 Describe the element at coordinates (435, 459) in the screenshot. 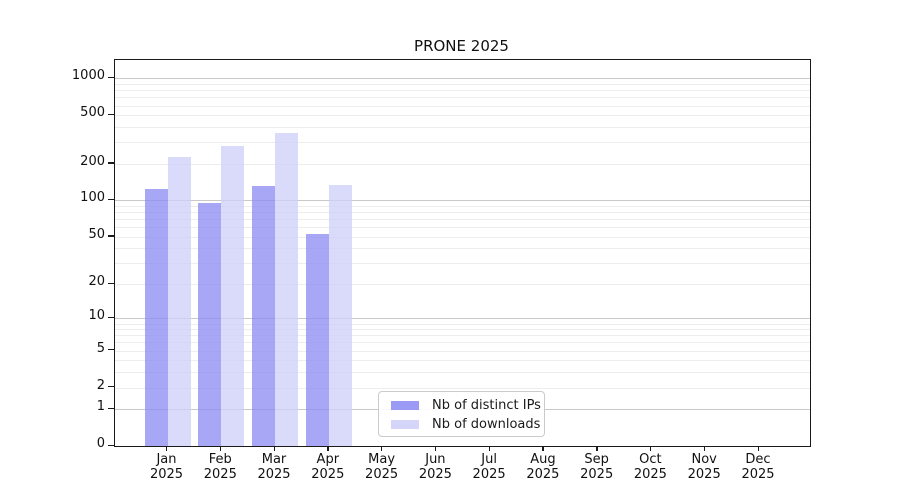

I see `x-tick-label-line: Jun` at that location.